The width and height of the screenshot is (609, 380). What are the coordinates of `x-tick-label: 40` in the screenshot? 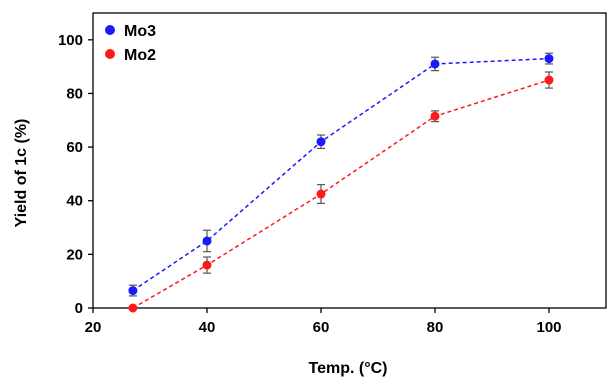 It's located at (207, 327).